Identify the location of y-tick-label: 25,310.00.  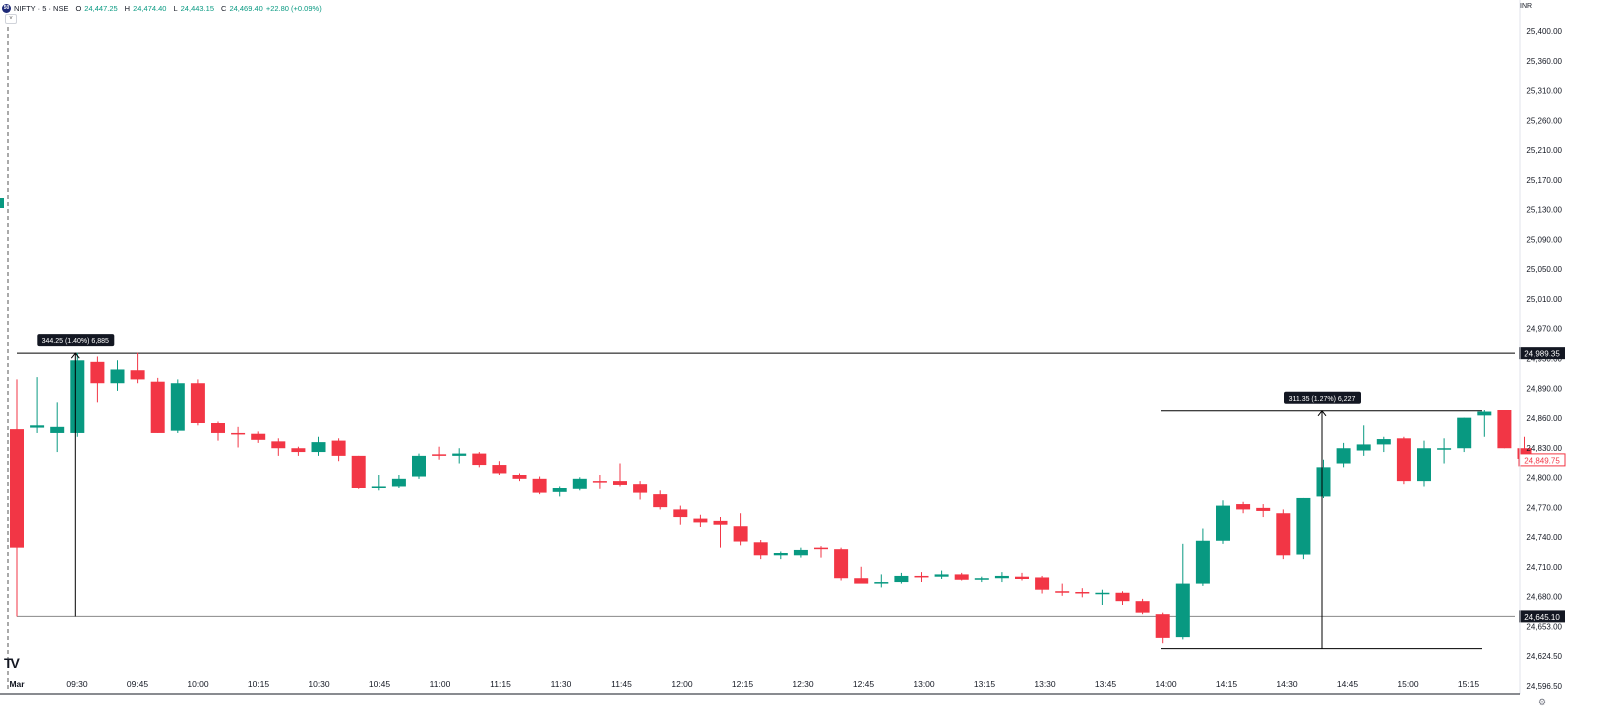
(1544, 91).